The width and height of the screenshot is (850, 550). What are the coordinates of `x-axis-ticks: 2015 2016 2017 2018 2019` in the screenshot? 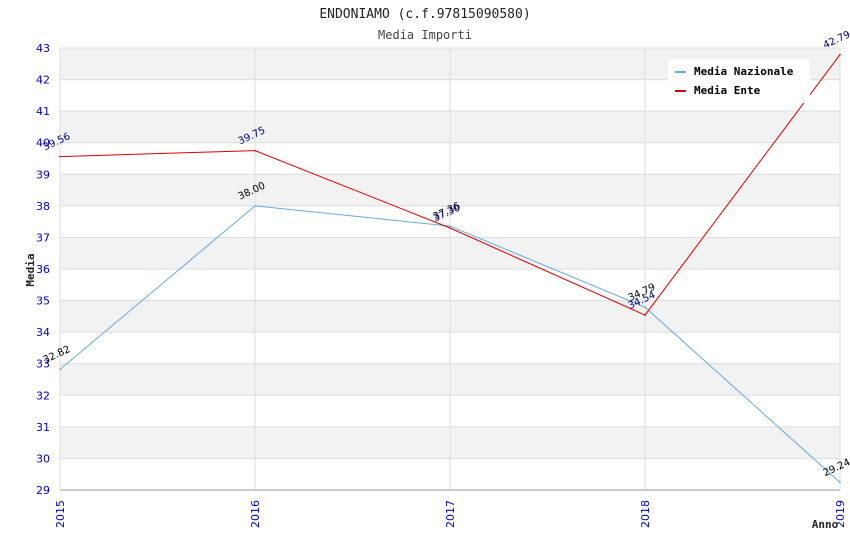 It's located at (450, 514).